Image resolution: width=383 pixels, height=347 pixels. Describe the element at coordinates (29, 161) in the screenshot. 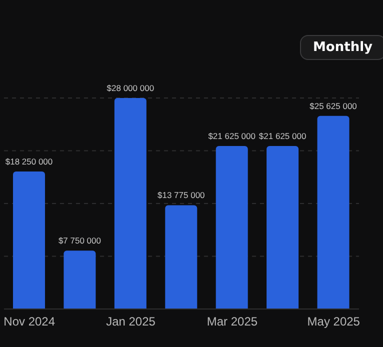

I see `data-label: $18 250 000` at that location.